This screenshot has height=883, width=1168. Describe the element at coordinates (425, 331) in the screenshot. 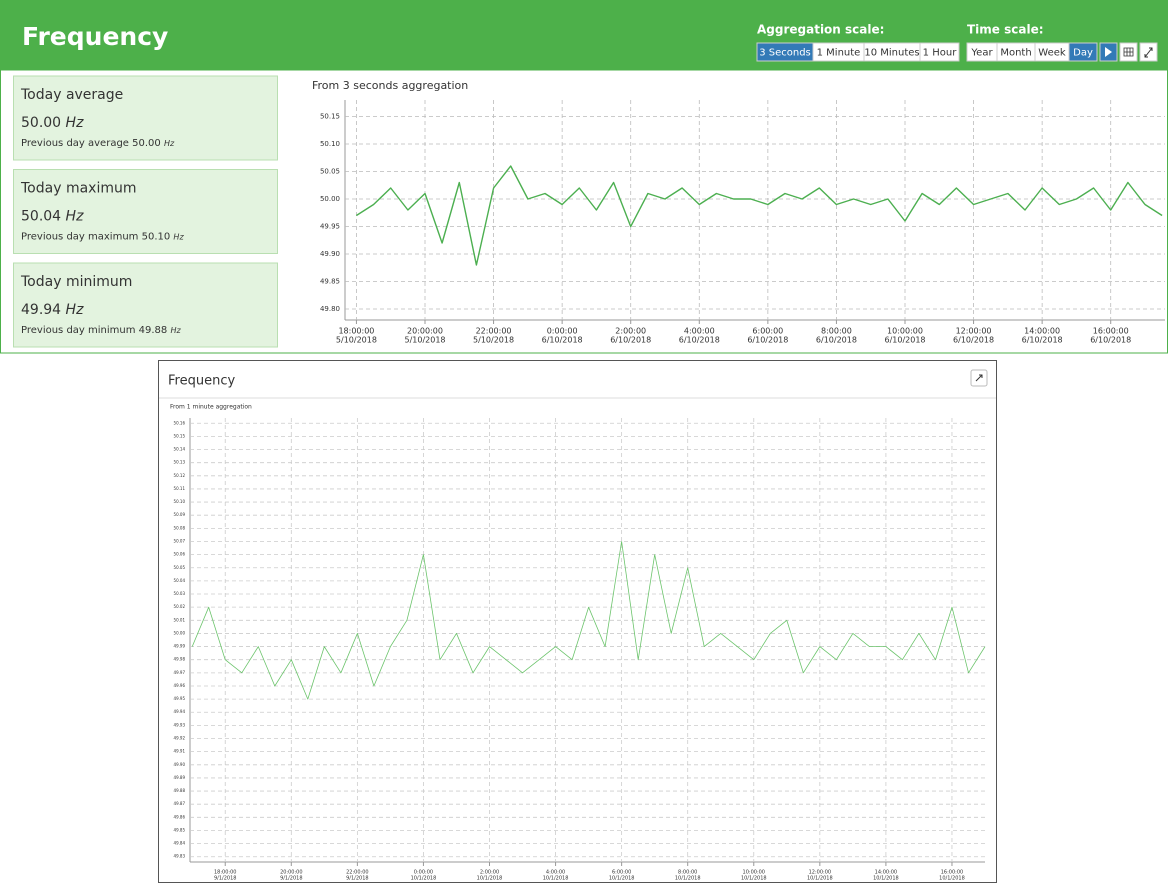

I see `x-tick-time: 20:00:00` at that location.